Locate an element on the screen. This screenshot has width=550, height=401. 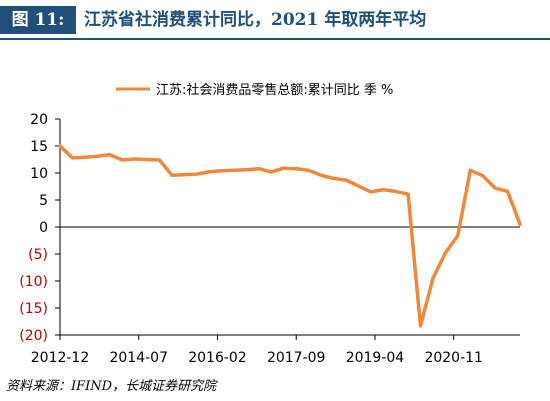
y-tick-label: 5 is located at coordinates (43, 201).